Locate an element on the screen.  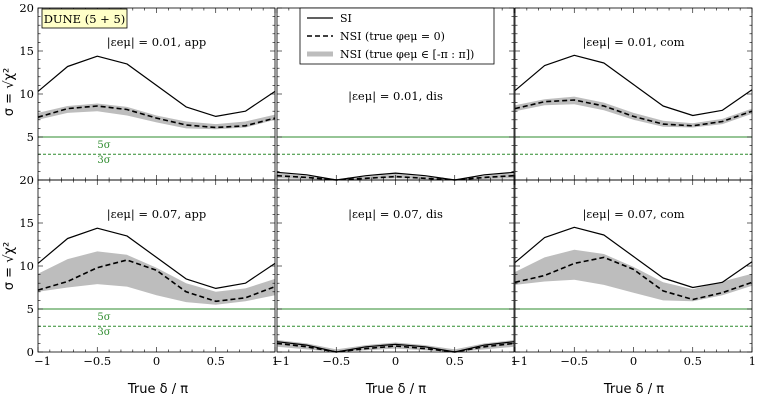
panel-annotation: |εeμ| = 0.07, dis is located at coordinates (395, 214).